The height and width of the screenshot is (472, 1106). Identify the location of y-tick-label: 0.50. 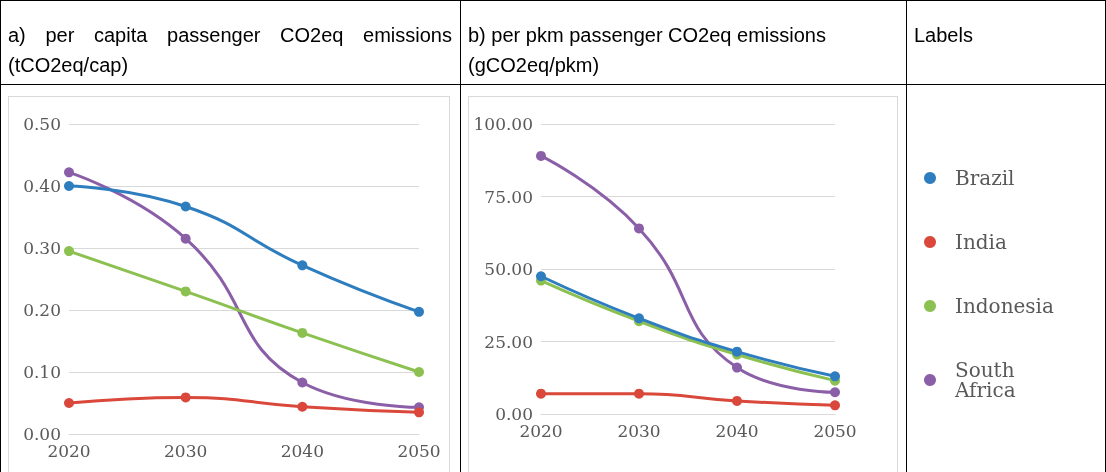
(42, 124).